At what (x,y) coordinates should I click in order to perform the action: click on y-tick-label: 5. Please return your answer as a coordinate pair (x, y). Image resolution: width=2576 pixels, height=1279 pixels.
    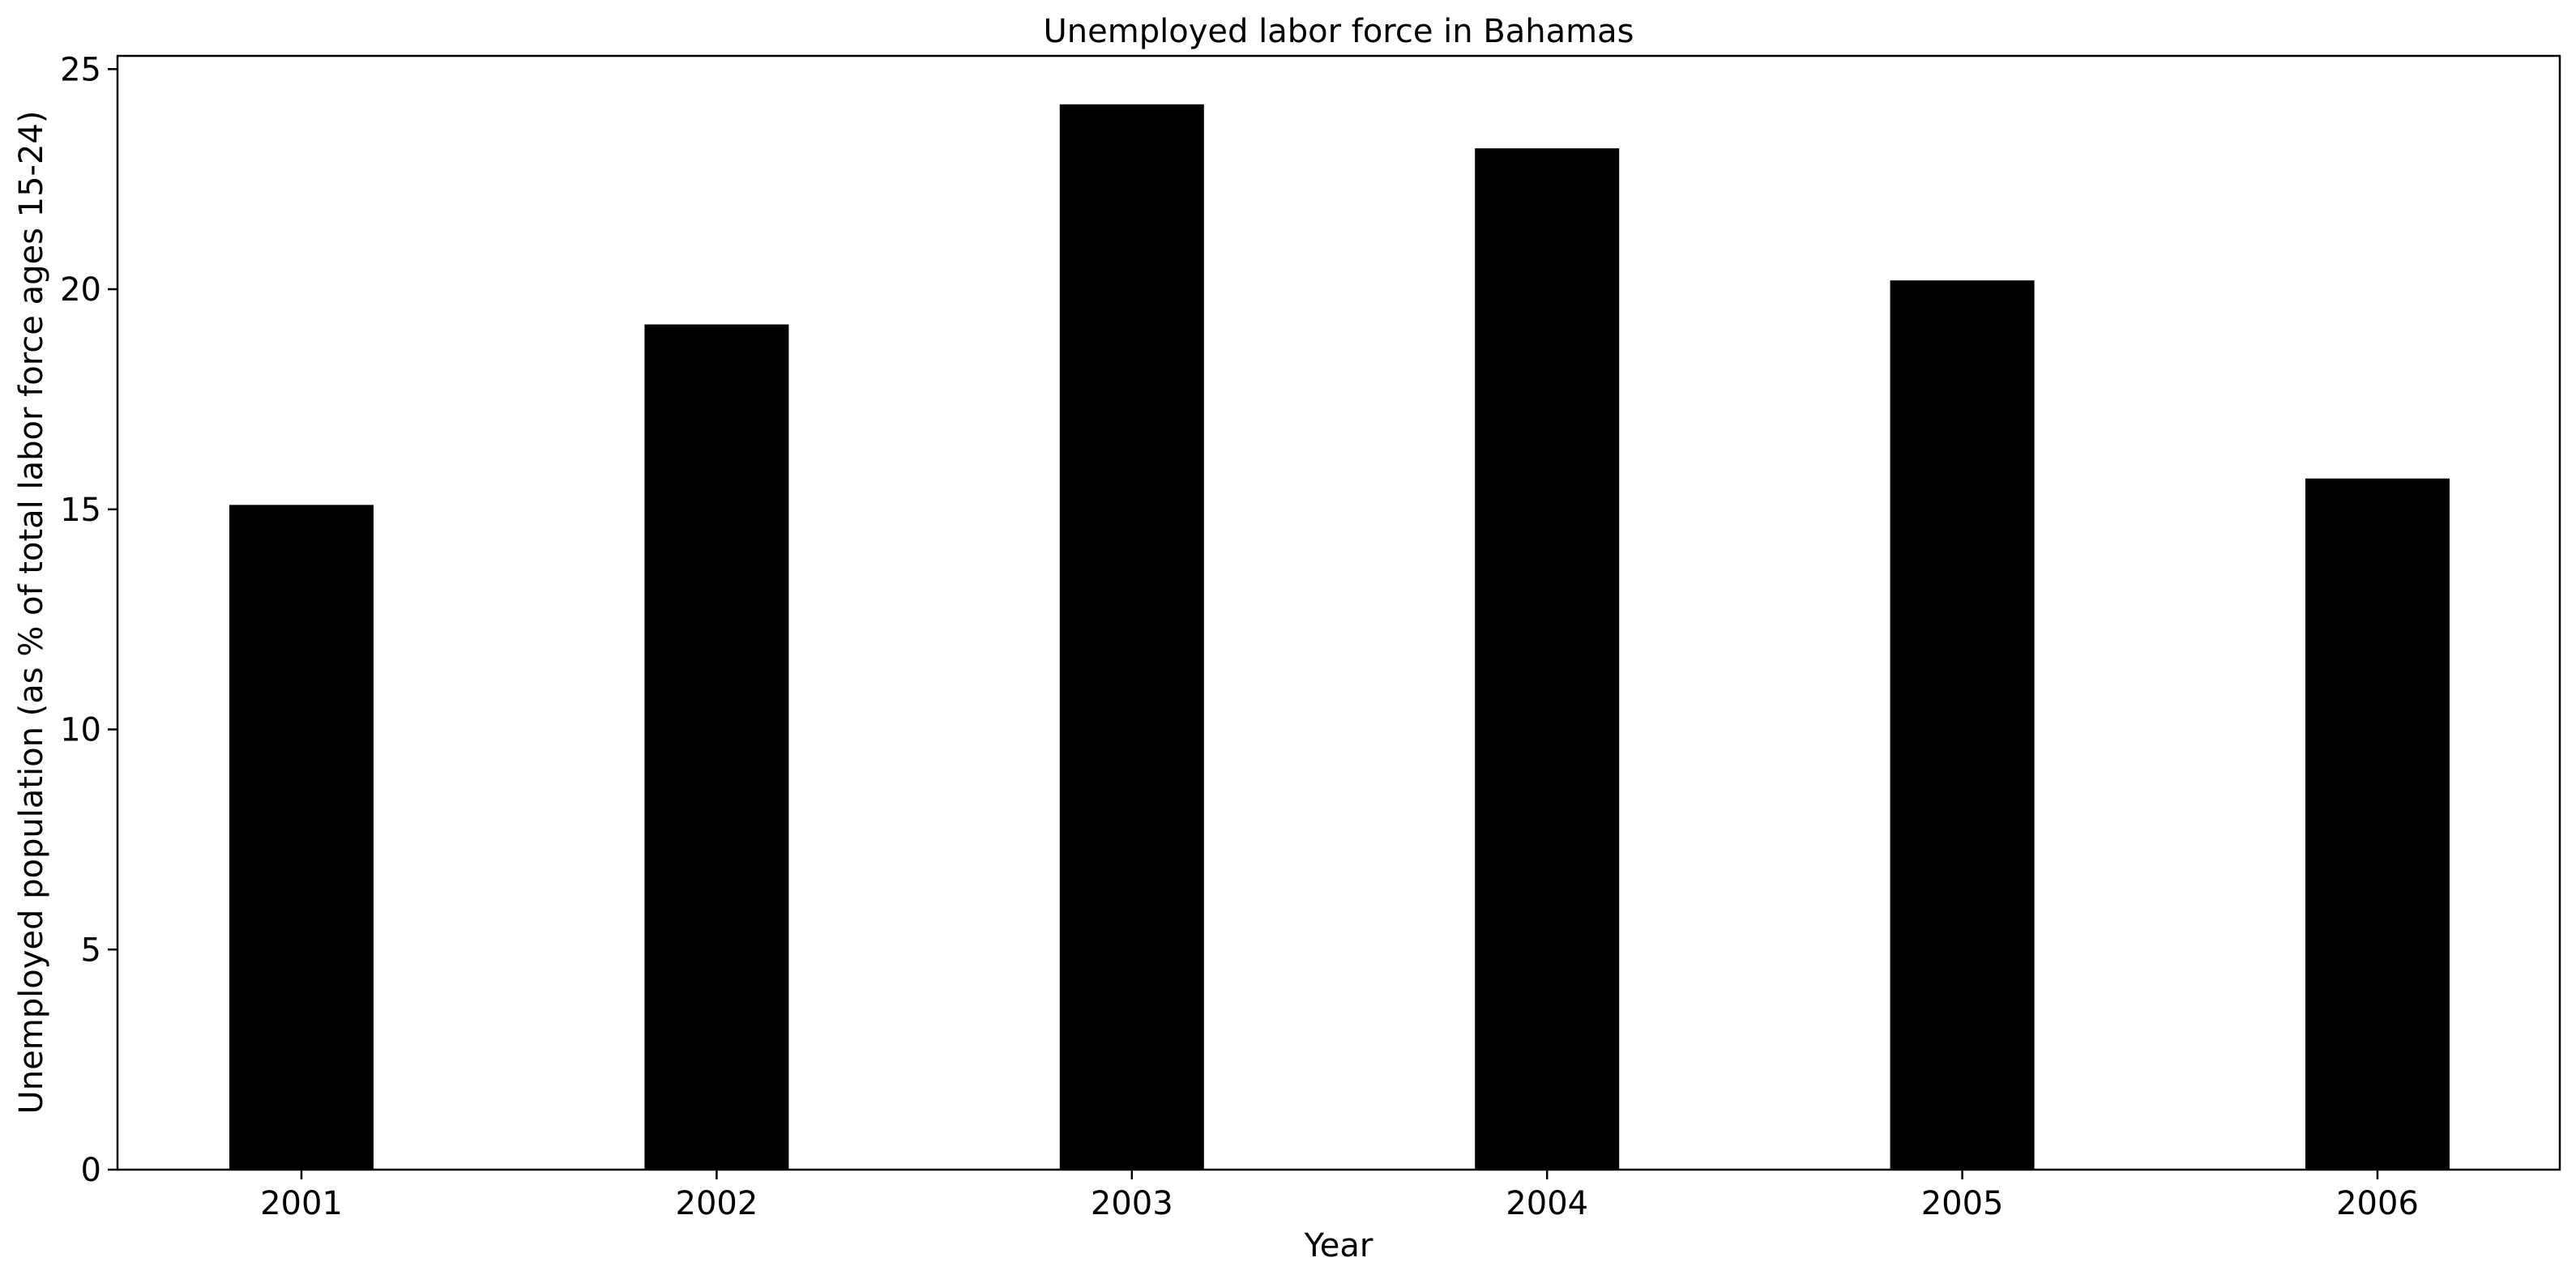
    Looking at the image, I should click on (91, 950).